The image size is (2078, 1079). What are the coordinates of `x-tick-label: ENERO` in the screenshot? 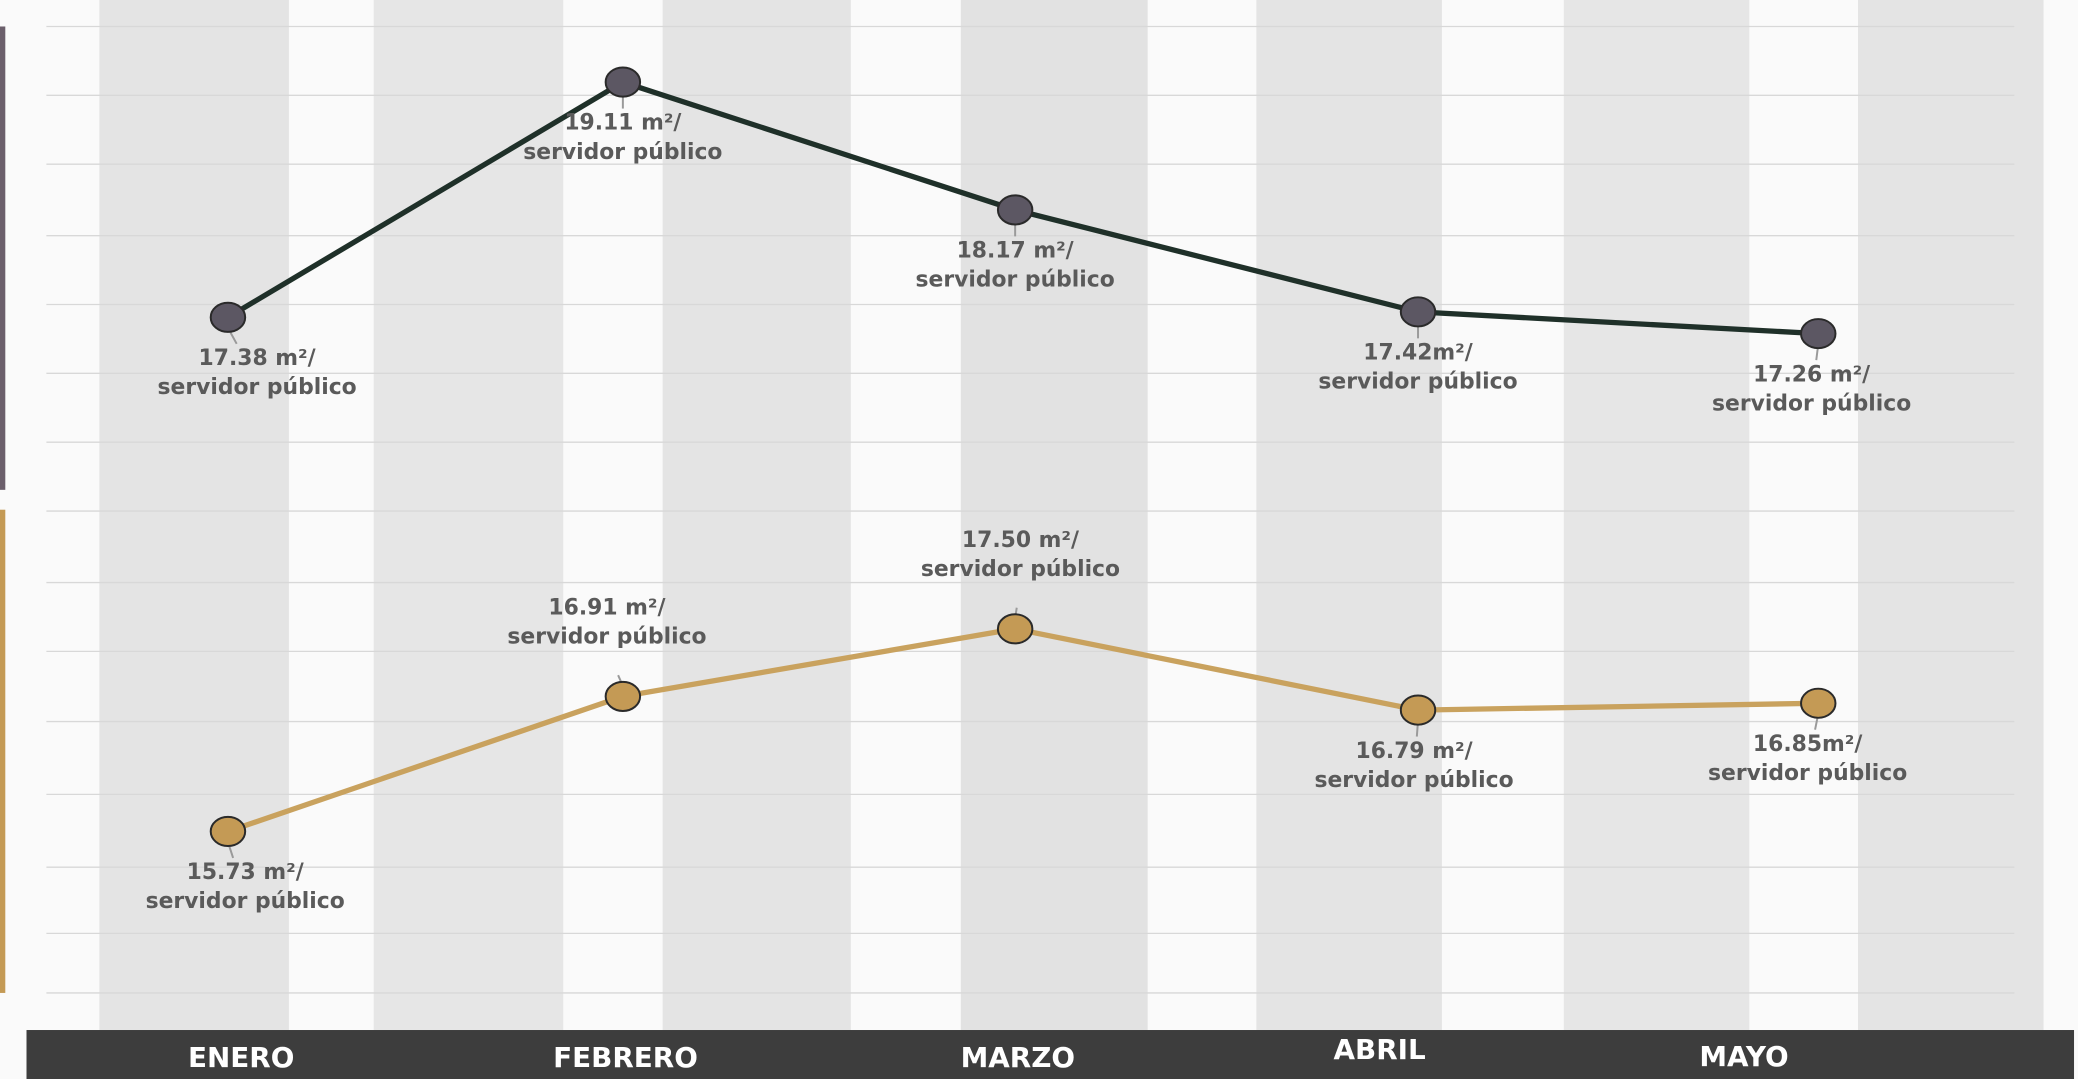 It's located at (241, 1057).